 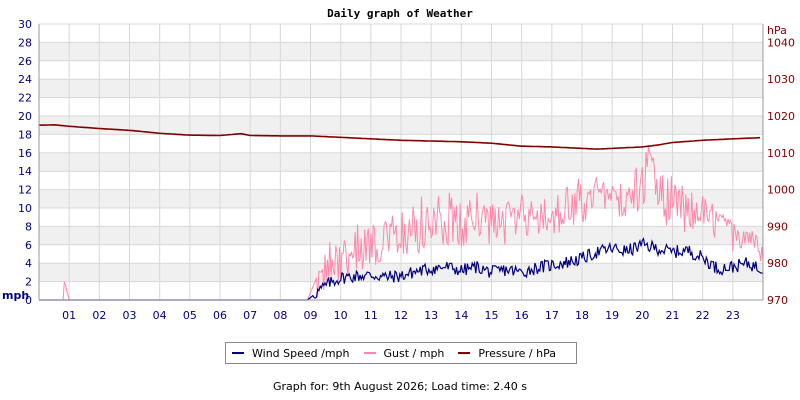 I want to click on x-tick-label: 17, so click(x=552, y=315).